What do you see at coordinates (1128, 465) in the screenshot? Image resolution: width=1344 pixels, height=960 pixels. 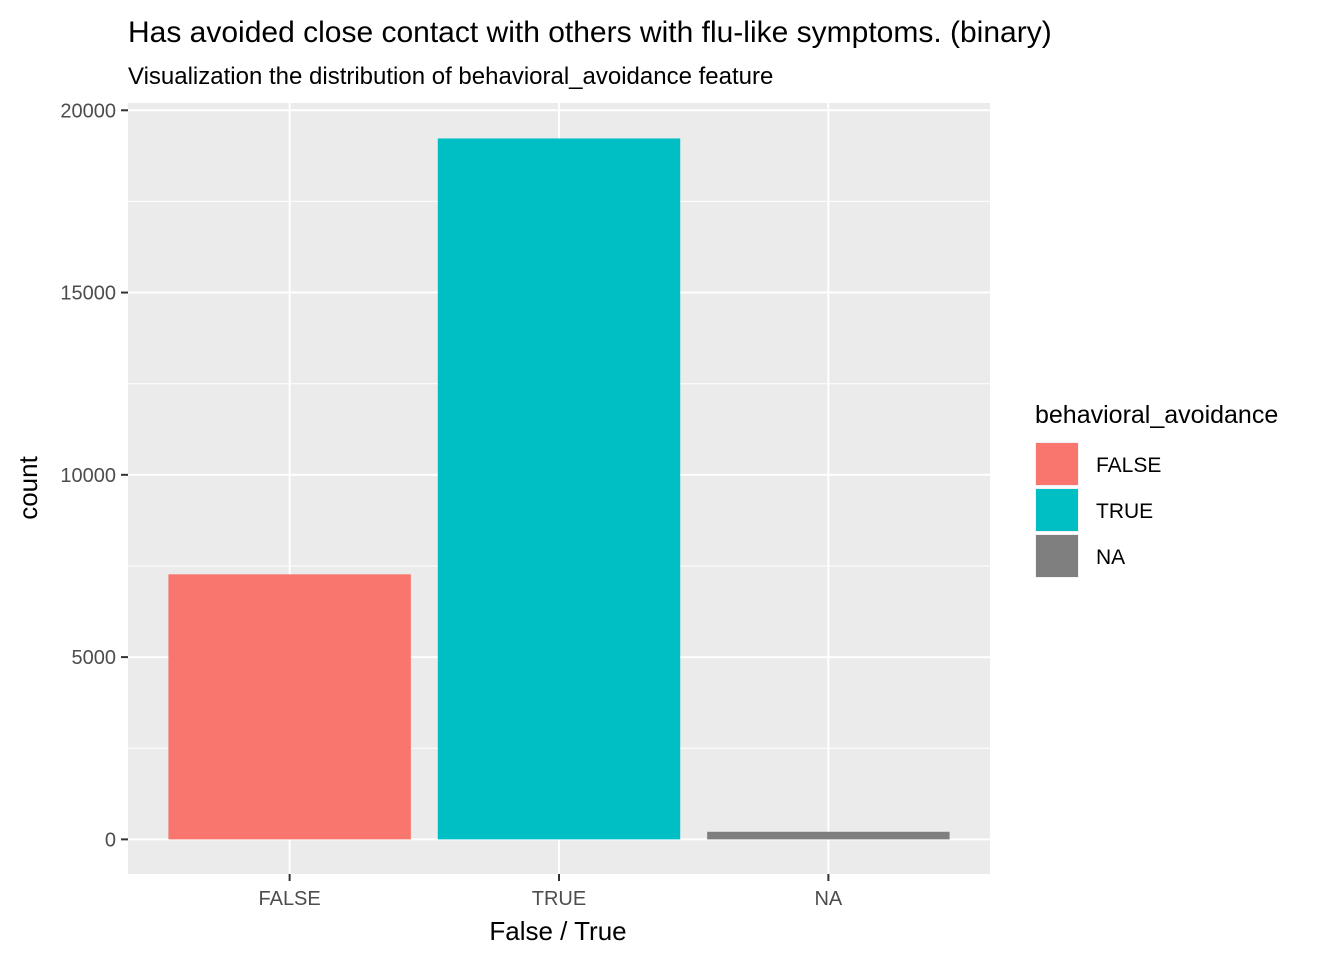 I see `legend-label-false: FALSE` at bounding box center [1128, 465].